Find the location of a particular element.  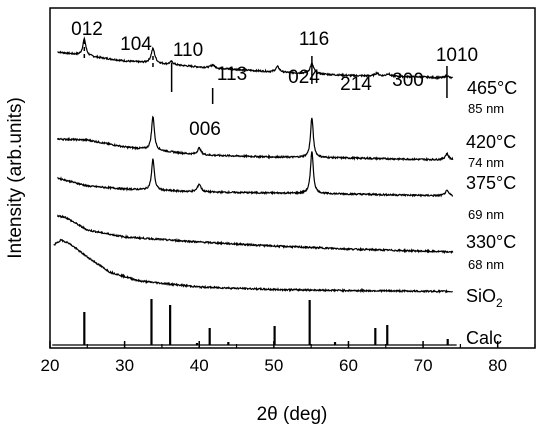

x-tick-label-40: 40 is located at coordinates (199, 365).